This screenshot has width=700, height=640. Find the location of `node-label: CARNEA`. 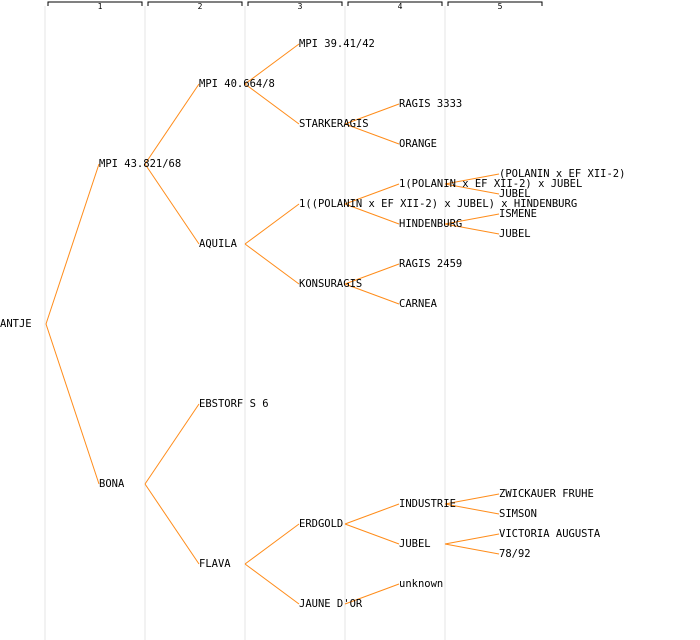

node-label: CARNEA is located at coordinates (418, 304).